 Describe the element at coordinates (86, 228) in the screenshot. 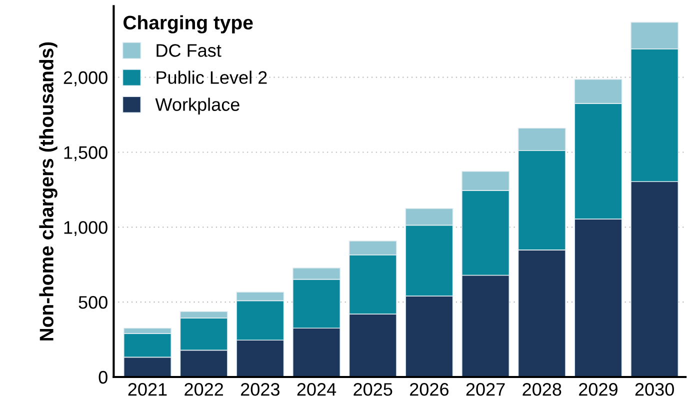

I see `y-tick-label: 1,000` at that location.